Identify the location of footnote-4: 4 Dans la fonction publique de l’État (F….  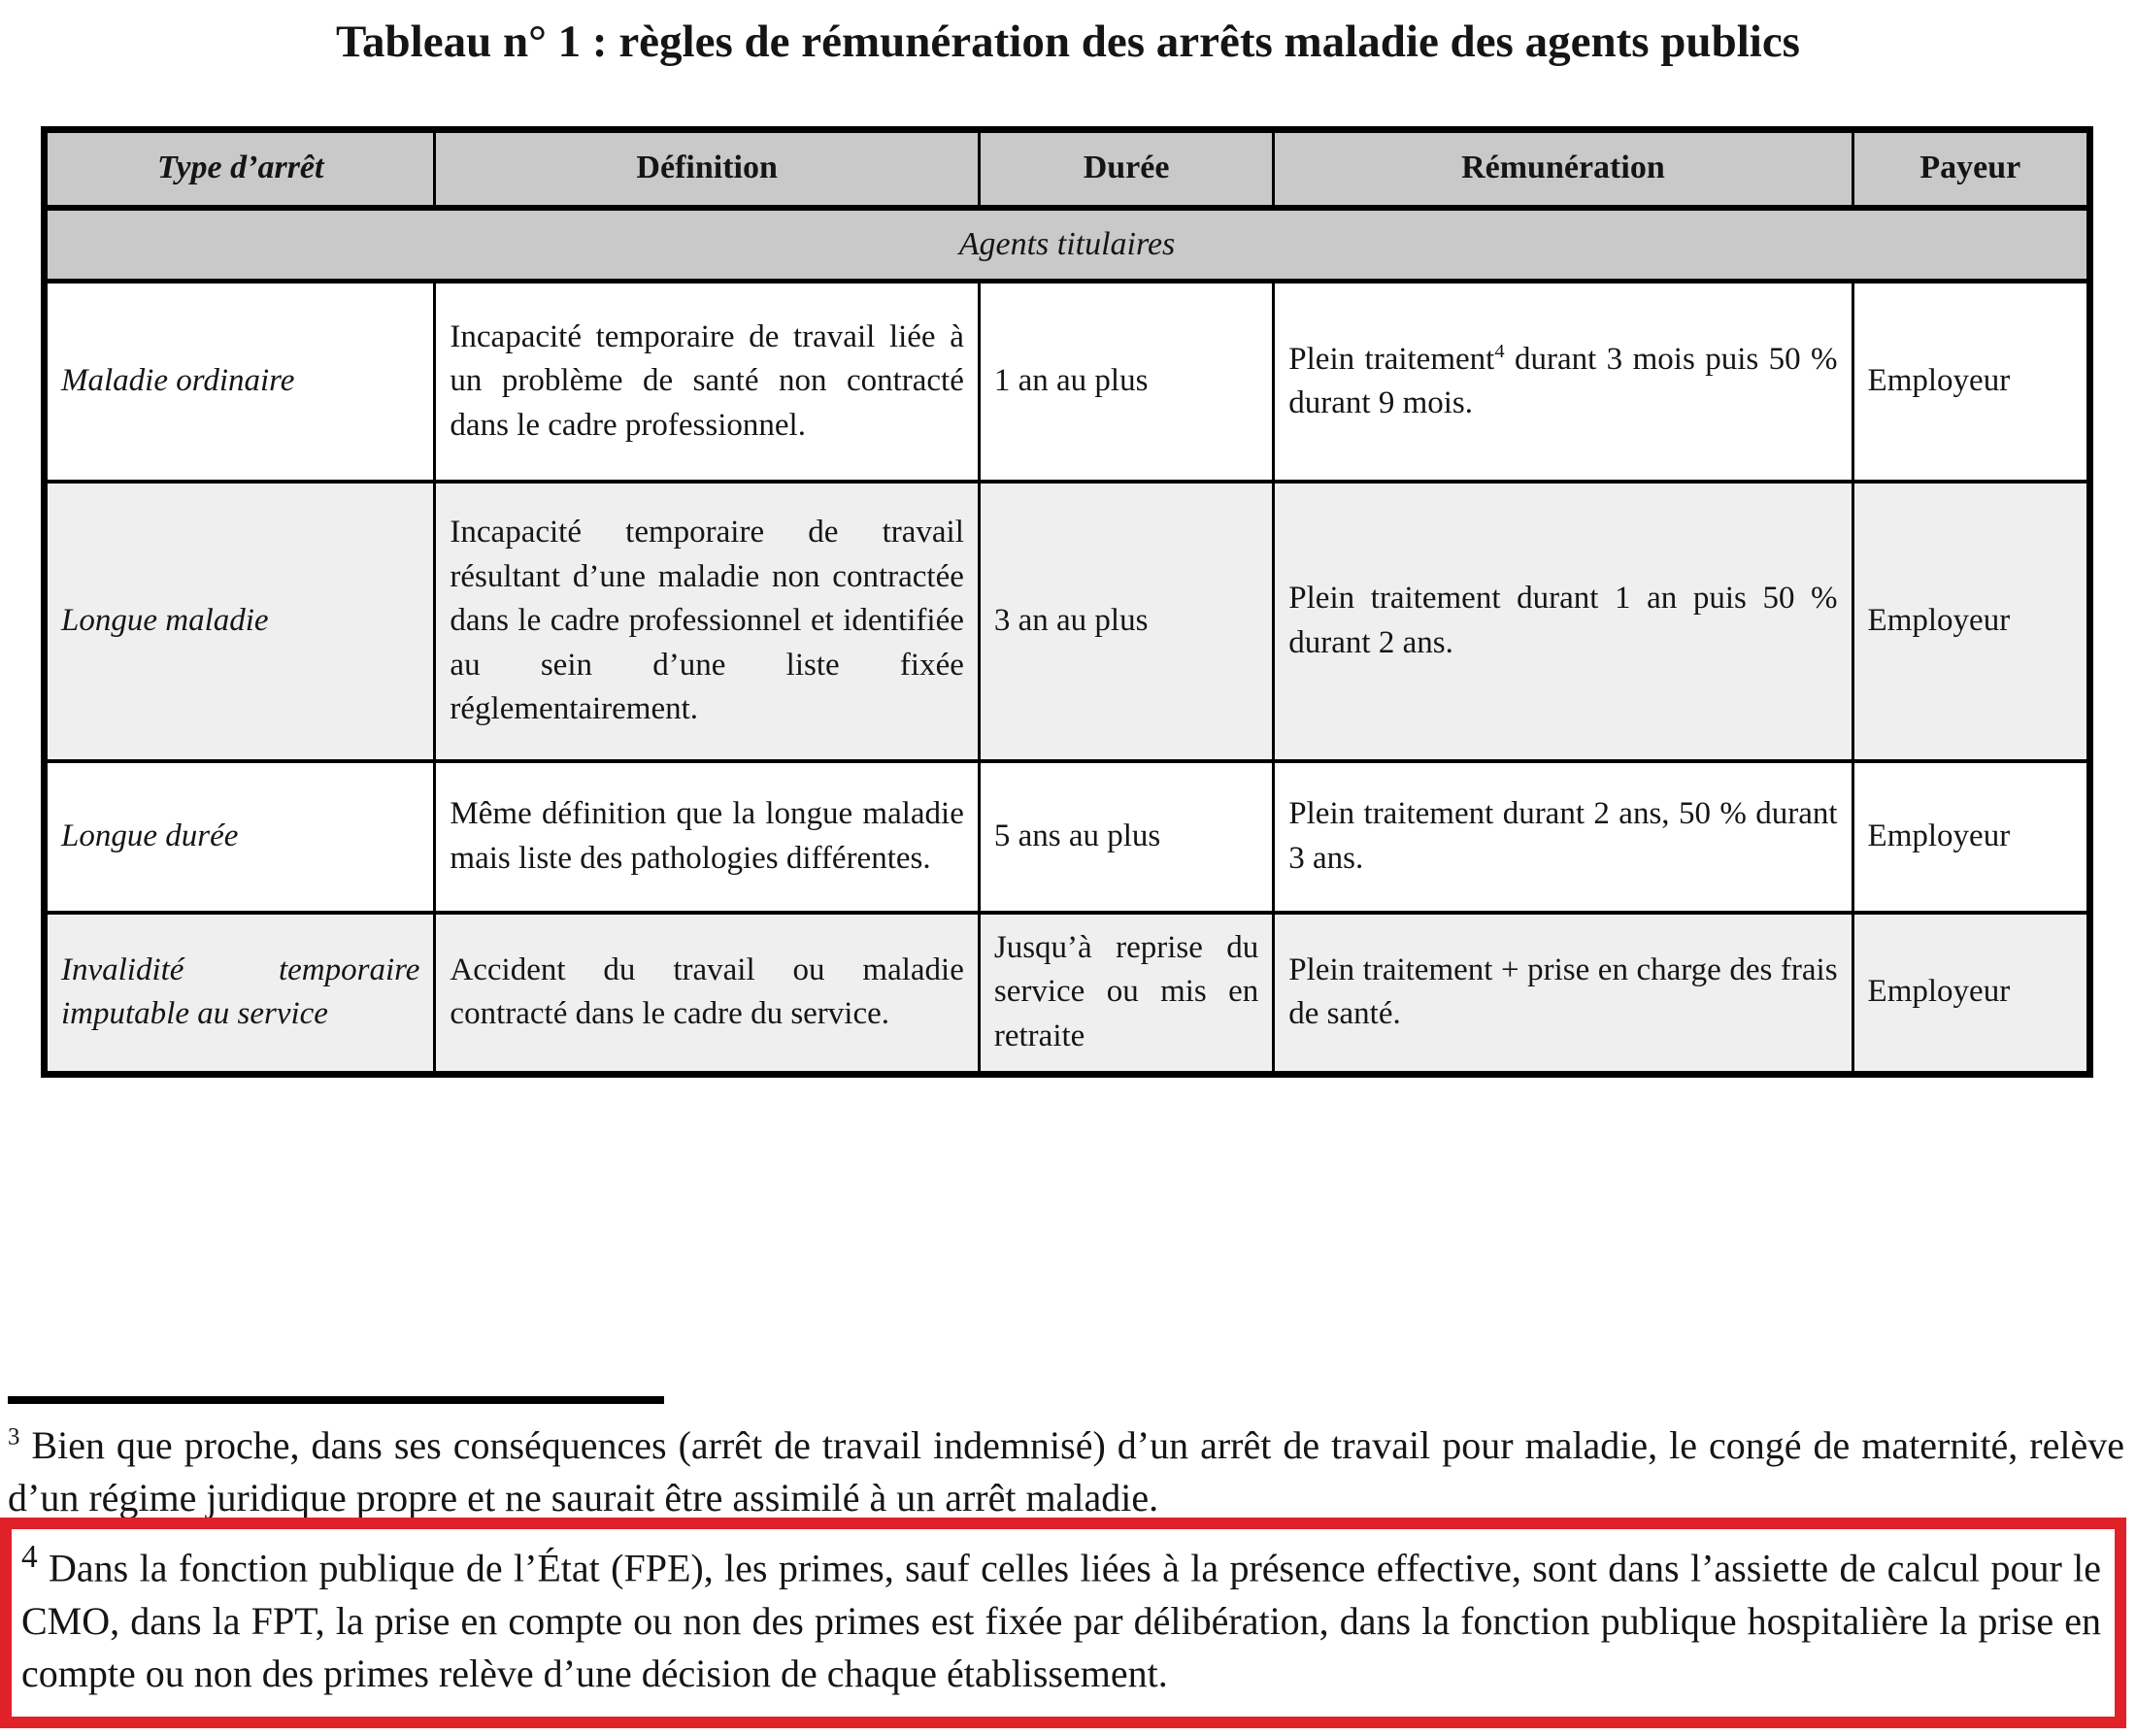
(1061, 1618).